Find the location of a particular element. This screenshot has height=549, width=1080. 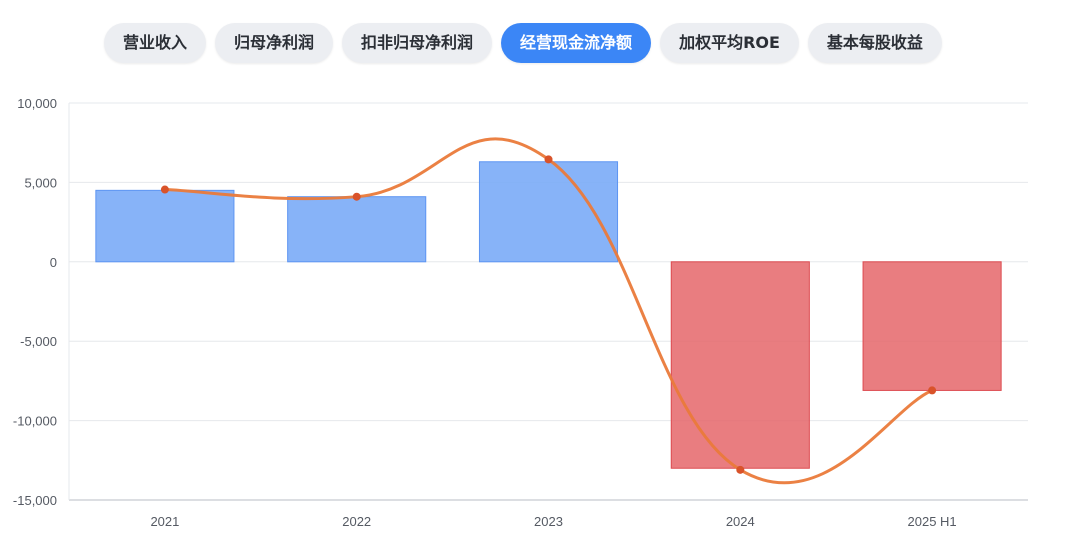

x-tick-label: 2024 is located at coordinates (740, 521).